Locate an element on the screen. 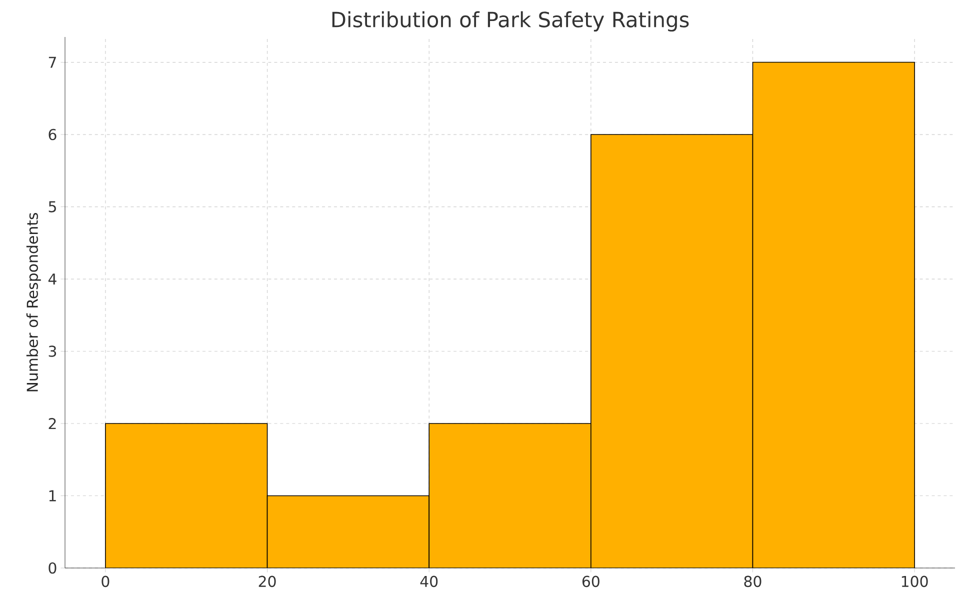  y-tick-label: 7 is located at coordinates (52, 62).